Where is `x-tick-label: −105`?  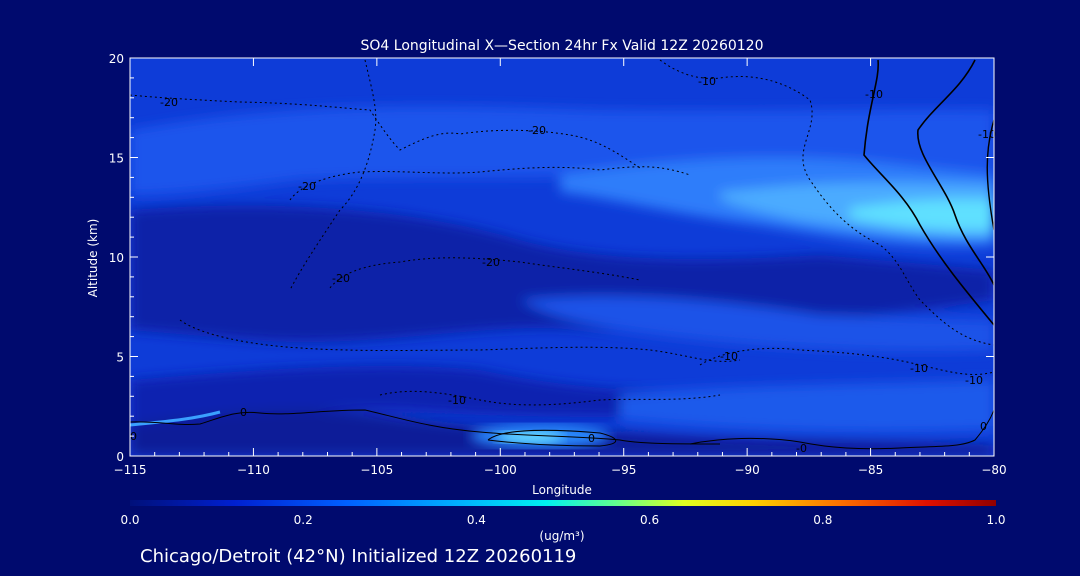 x-tick-label: −105 is located at coordinates (376, 470).